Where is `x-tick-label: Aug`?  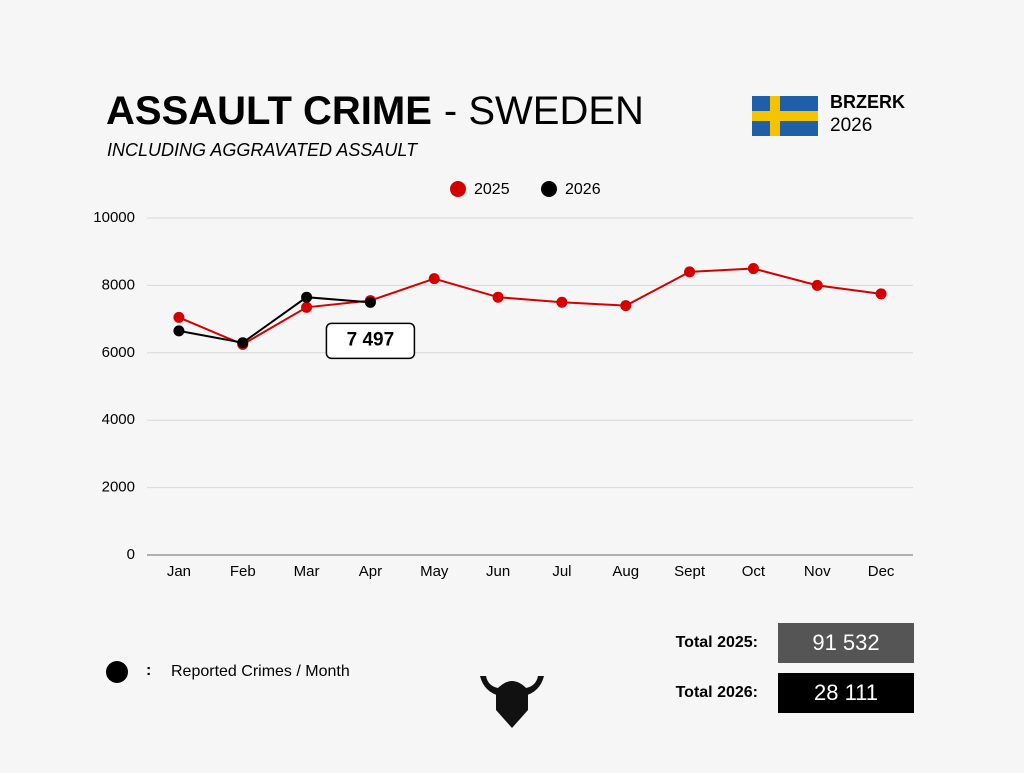
x-tick-label: Aug is located at coordinates (625, 571).